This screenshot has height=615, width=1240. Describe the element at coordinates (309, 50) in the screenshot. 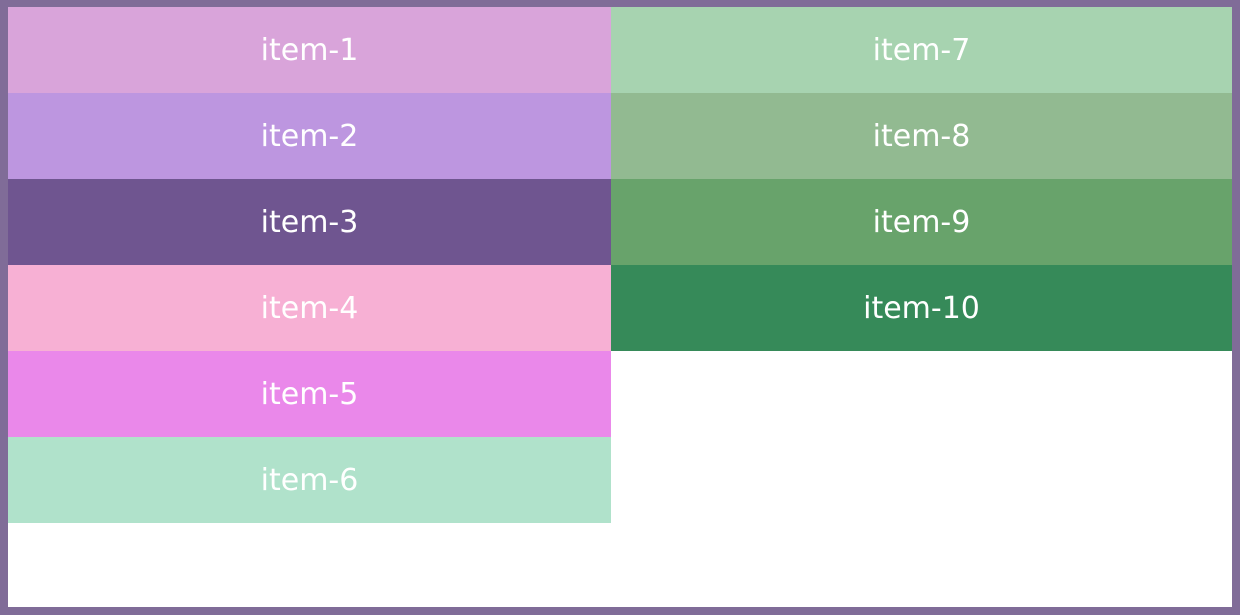

I see `grid-item: item-1` at that location.